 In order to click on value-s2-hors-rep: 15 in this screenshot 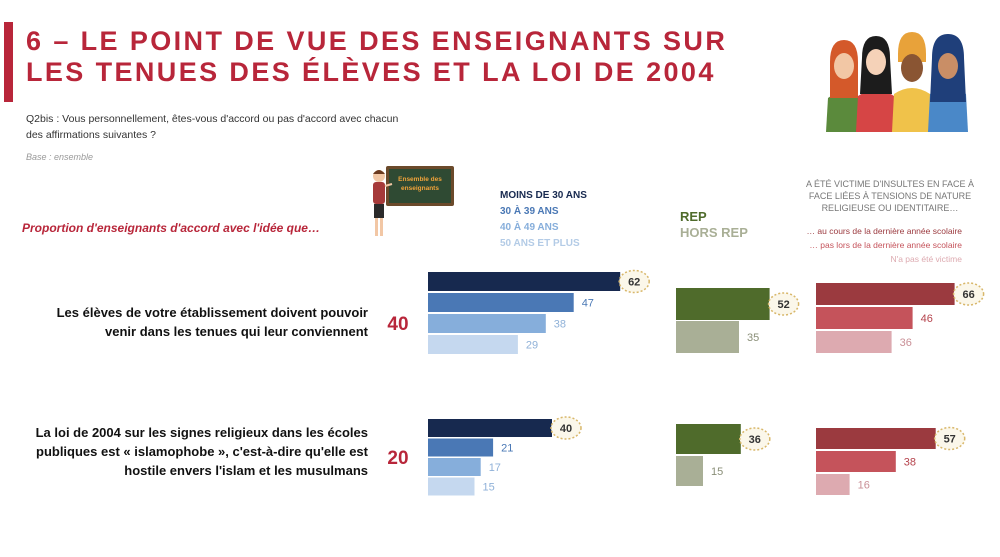, I will do `click(717, 472)`.